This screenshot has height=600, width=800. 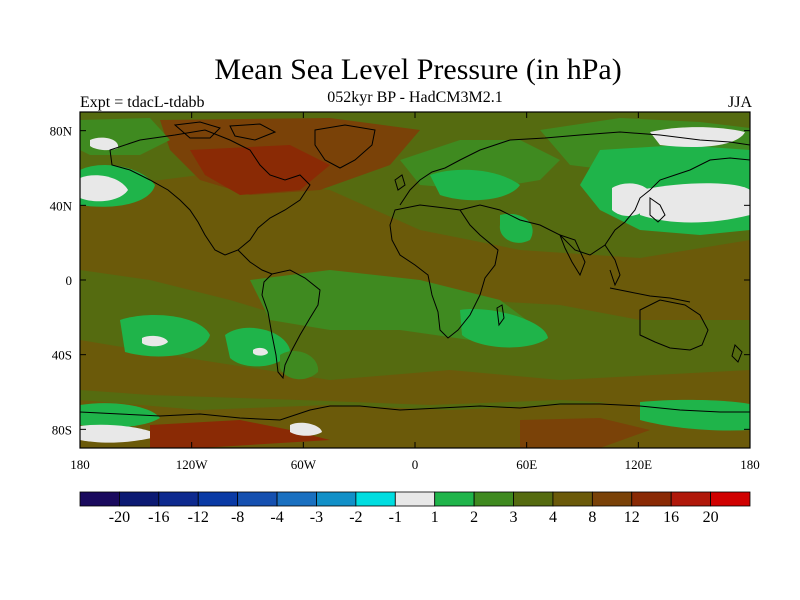 I want to click on colorbar-label: 16, so click(x=671, y=517).